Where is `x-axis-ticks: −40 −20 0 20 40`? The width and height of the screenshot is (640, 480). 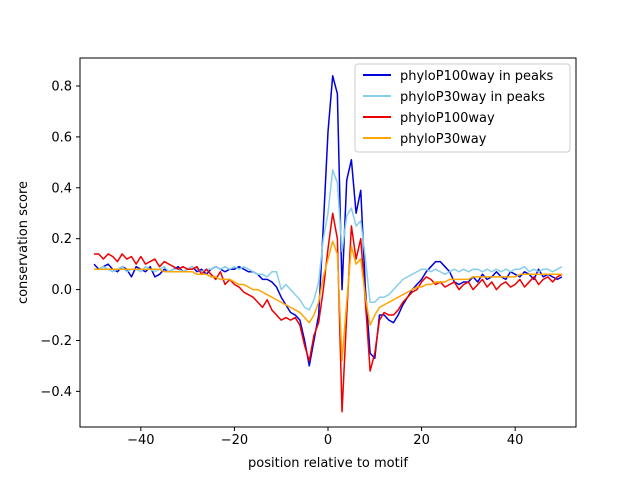
x-axis-ticks: −40 −20 0 20 40 is located at coordinates (325, 437).